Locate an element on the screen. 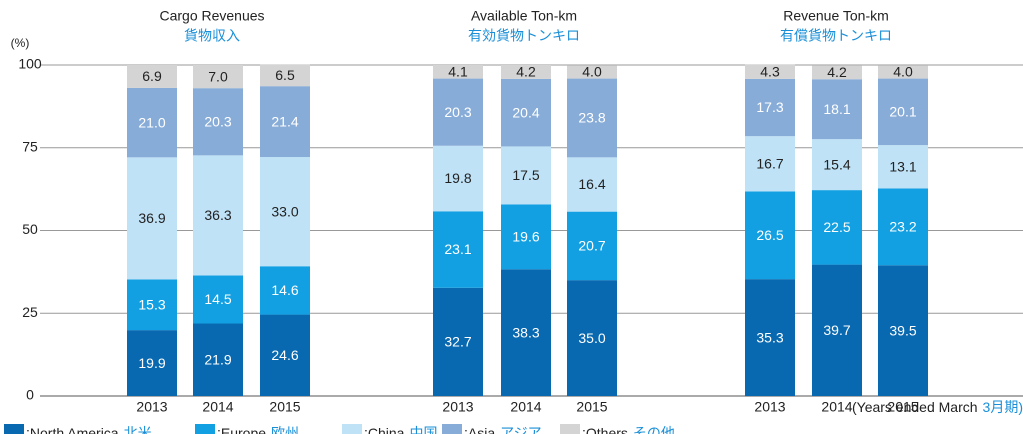  data-label: 20.1 is located at coordinates (902, 112).